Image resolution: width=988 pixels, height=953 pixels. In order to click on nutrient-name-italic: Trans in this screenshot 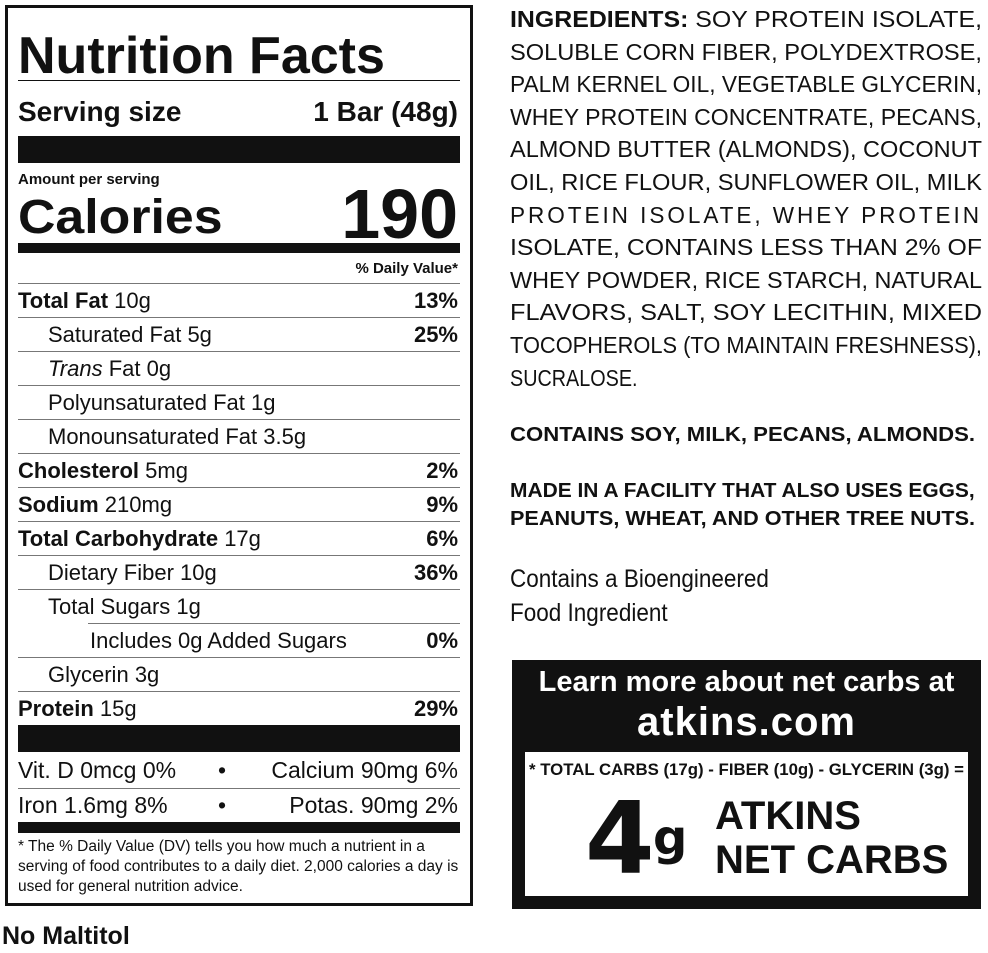, I will do `click(75, 368)`.